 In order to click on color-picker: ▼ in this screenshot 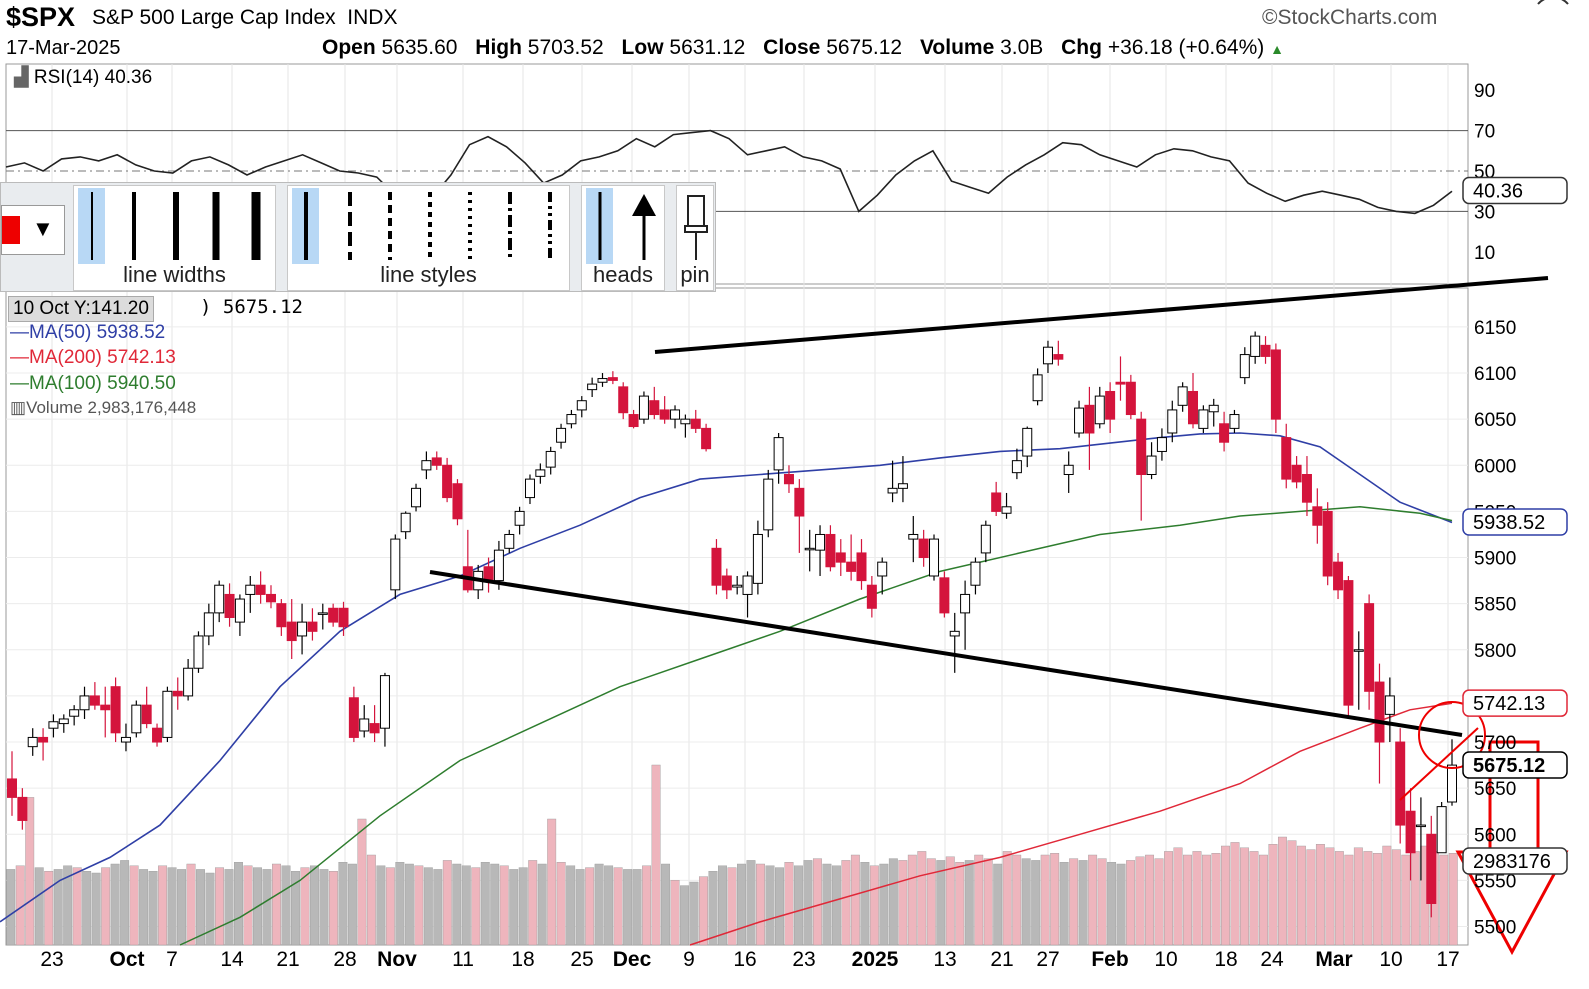, I will do `click(33, 230)`.